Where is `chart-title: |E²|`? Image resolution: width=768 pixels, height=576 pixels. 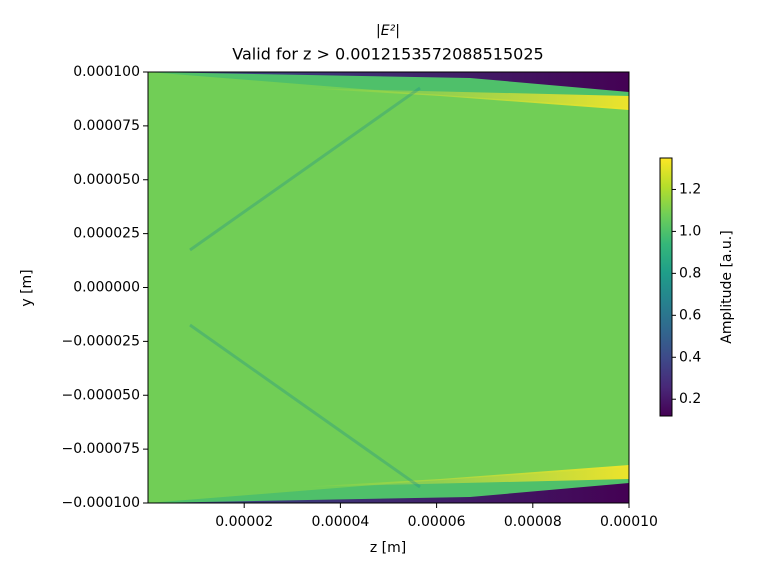 chart-title: |E²| is located at coordinates (388, 31).